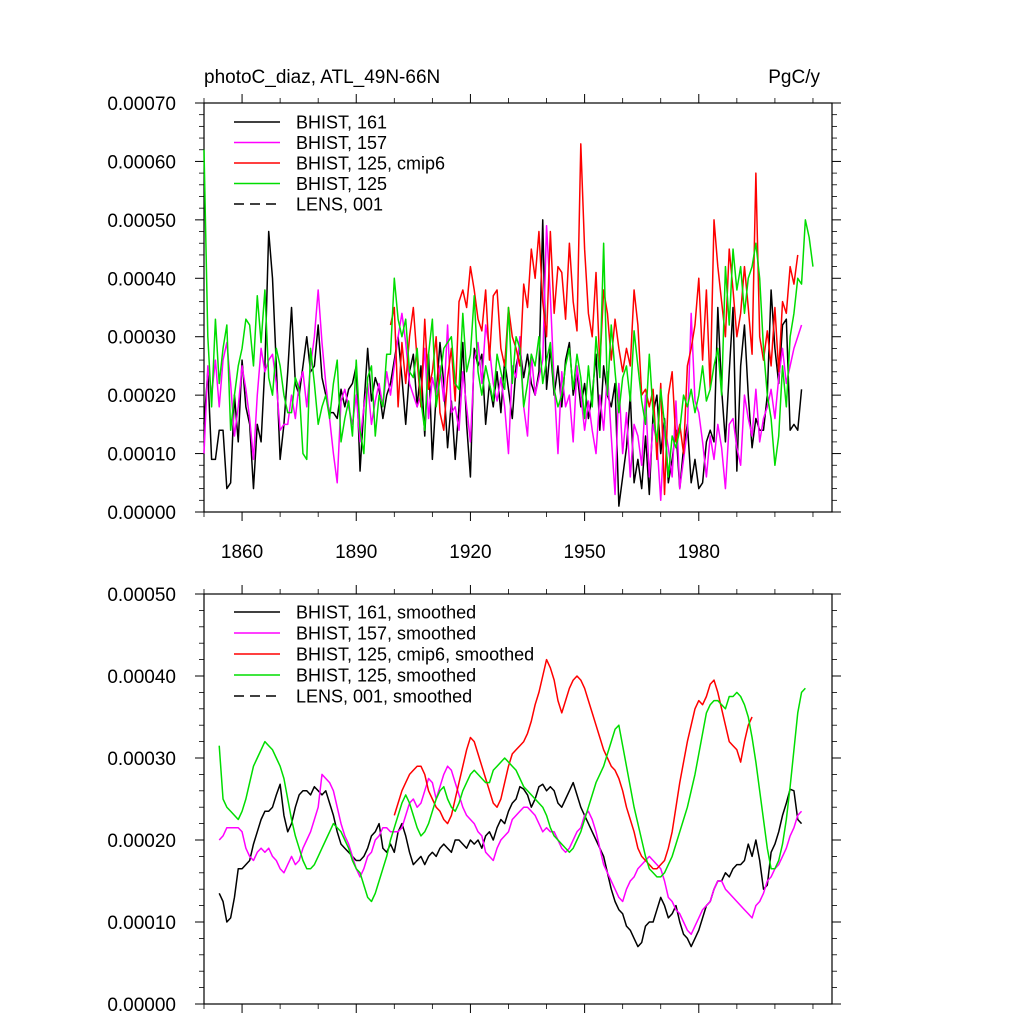 This screenshot has height=1024, width=1024. What do you see at coordinates (341, 123) in the screenshot?
I see `legend-label: BHIST, 161` at bounding box center [341, 123].